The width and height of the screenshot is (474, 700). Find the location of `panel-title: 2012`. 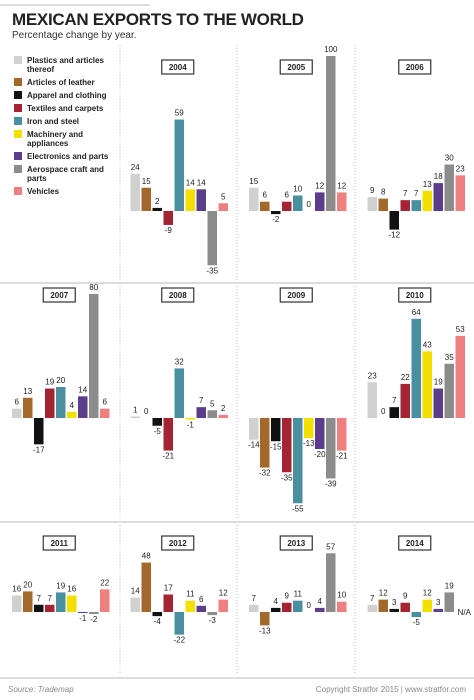

panel-title: 2012 is located at coordinates (178, 543).